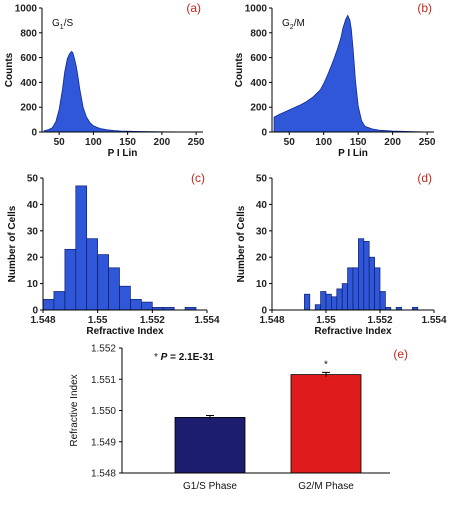  I want to click on y-tick-label: 1.550, so click(103, 411).